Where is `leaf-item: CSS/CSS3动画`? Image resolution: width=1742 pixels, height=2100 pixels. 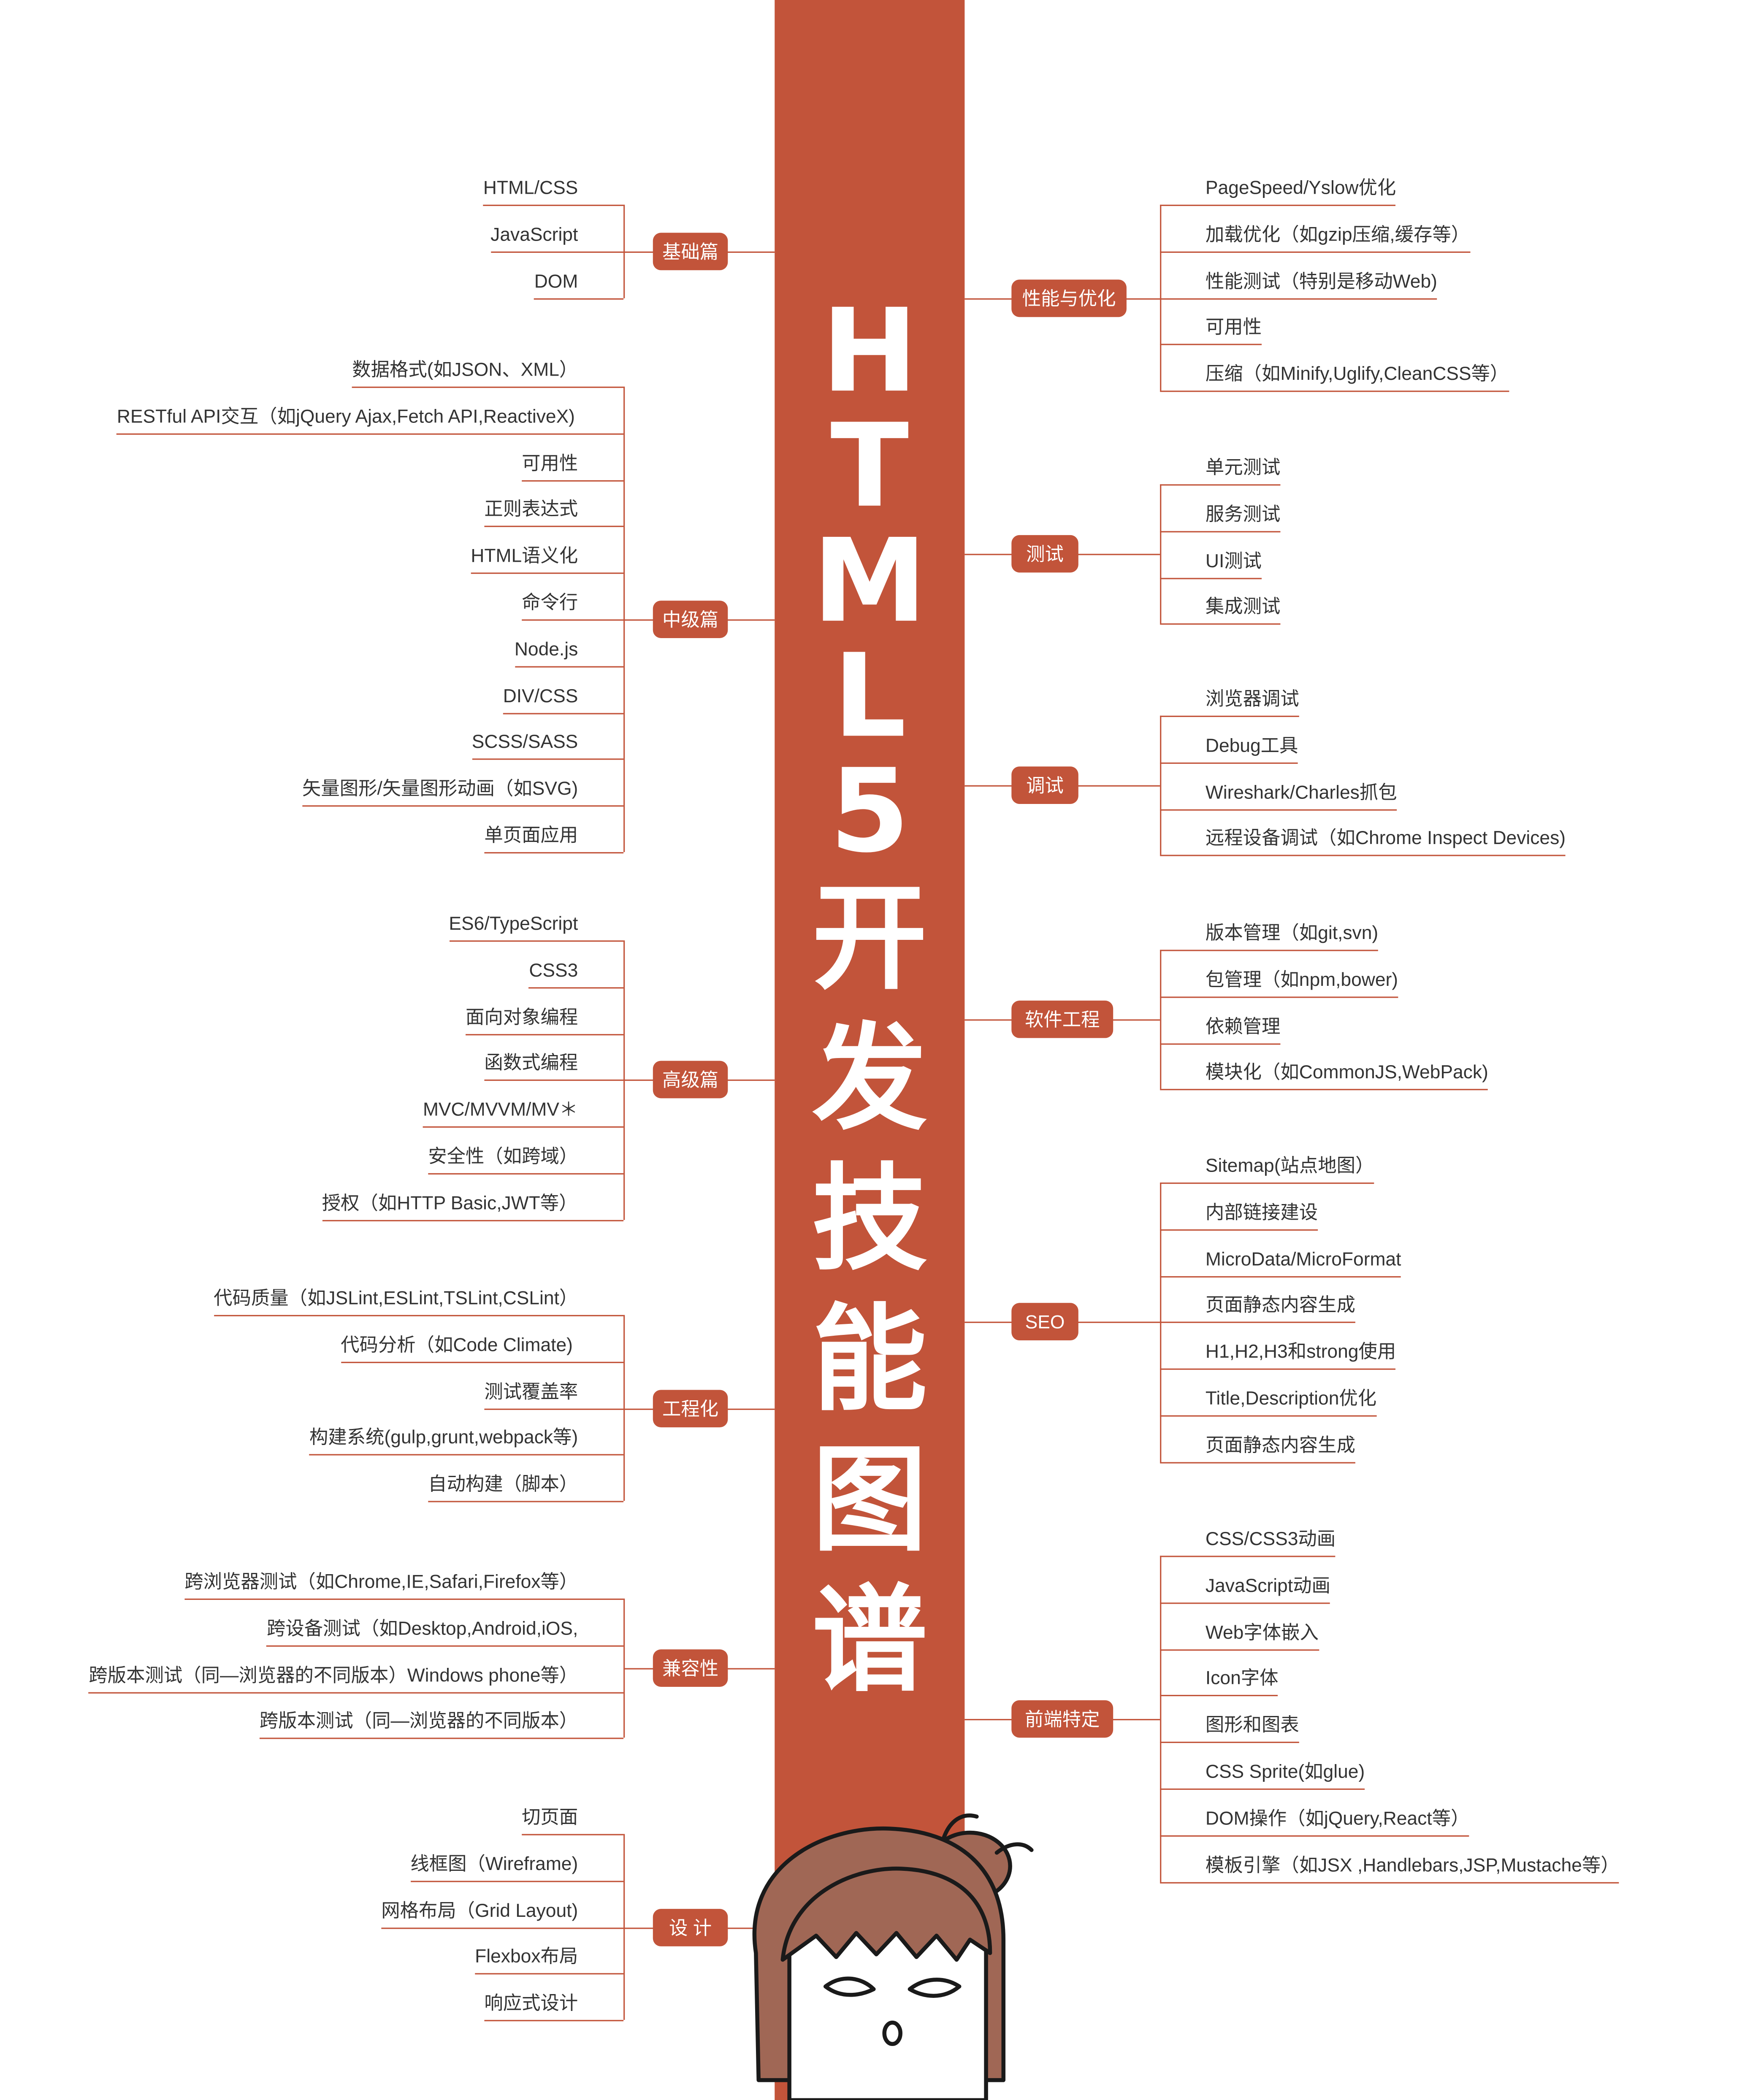
leaf-item: CSS/CSS3动画 is located at coordinates (1271, 1538).